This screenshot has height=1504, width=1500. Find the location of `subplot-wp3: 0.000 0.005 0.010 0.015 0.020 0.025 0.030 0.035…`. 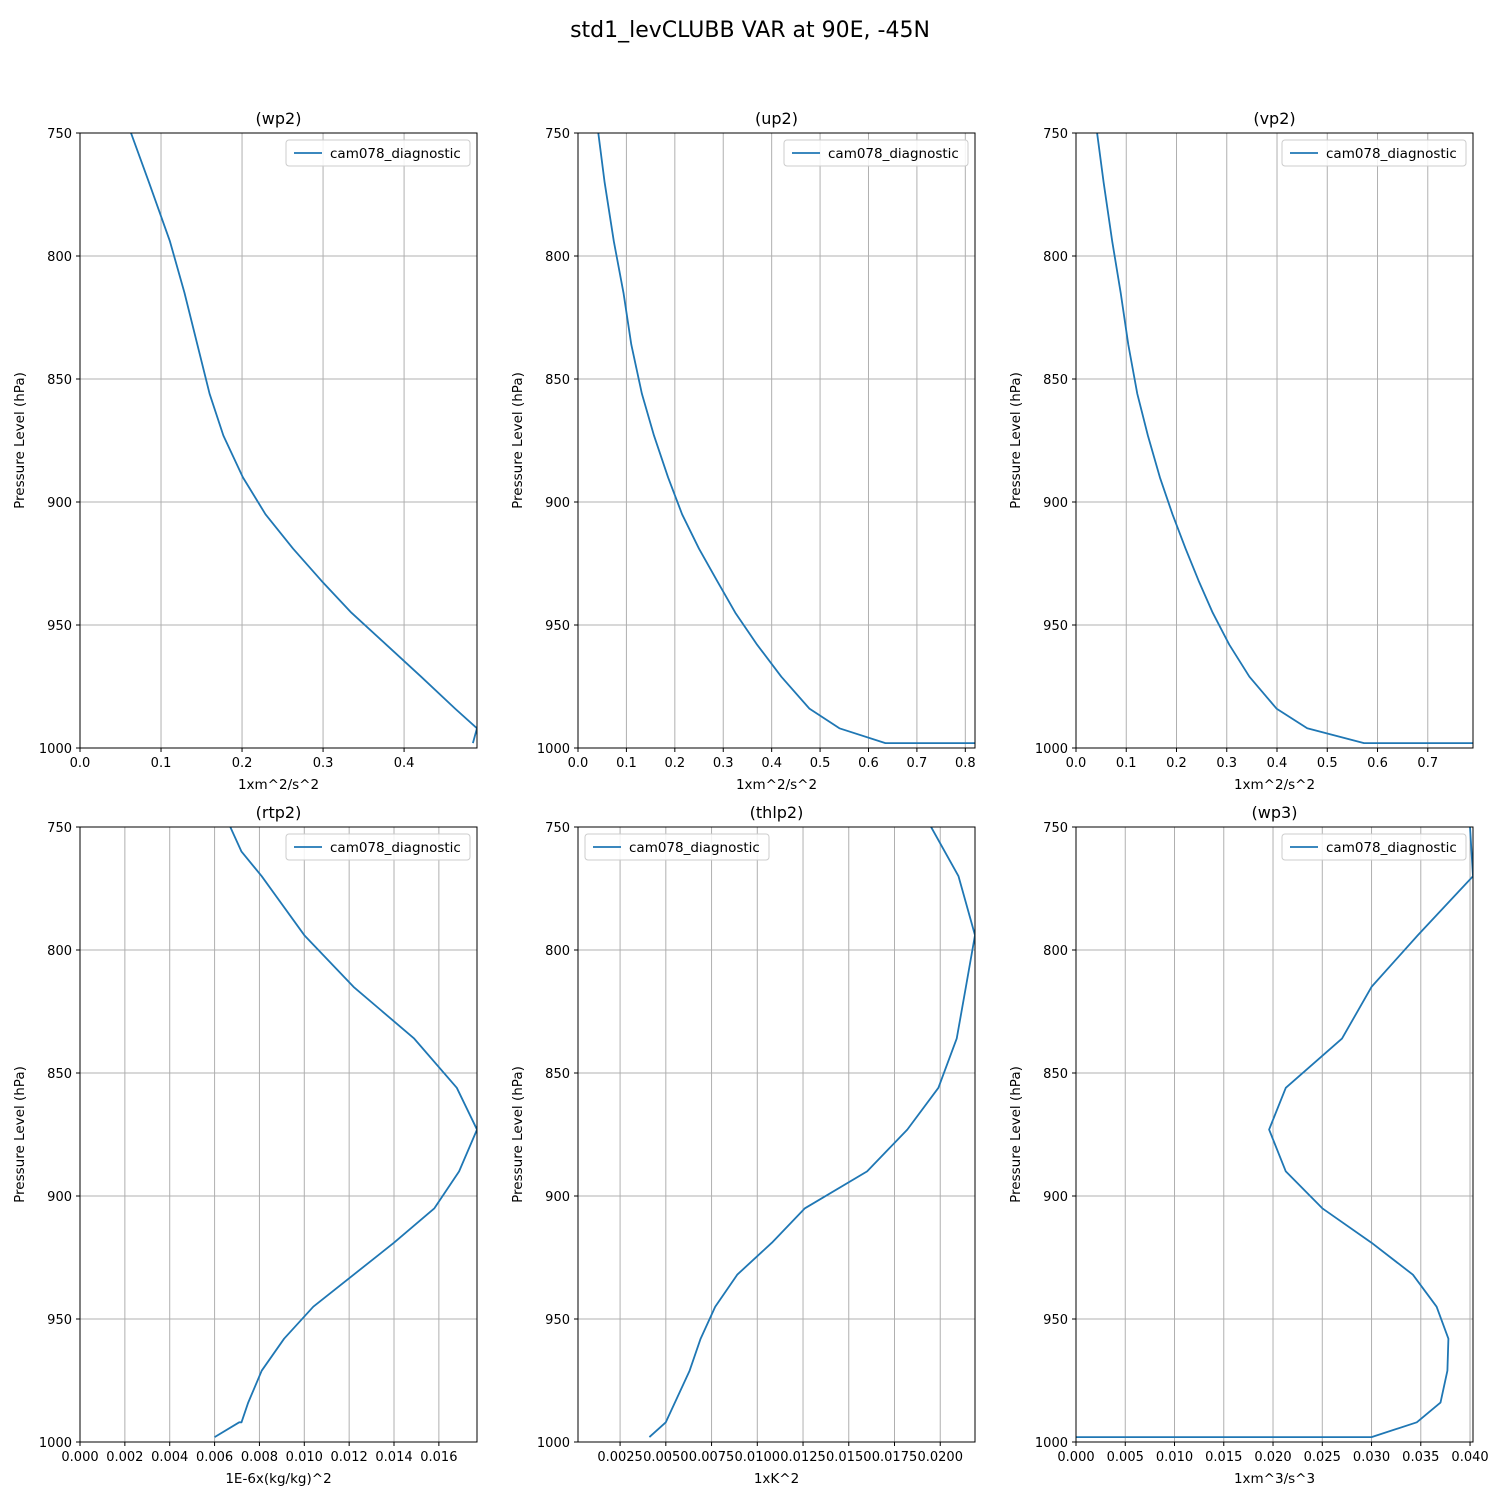

subplot-wp3: 0.000 0.005 0.010 0.015 0.020 0.025 0.030 0.035… is located at coordinates (1248, 1145).